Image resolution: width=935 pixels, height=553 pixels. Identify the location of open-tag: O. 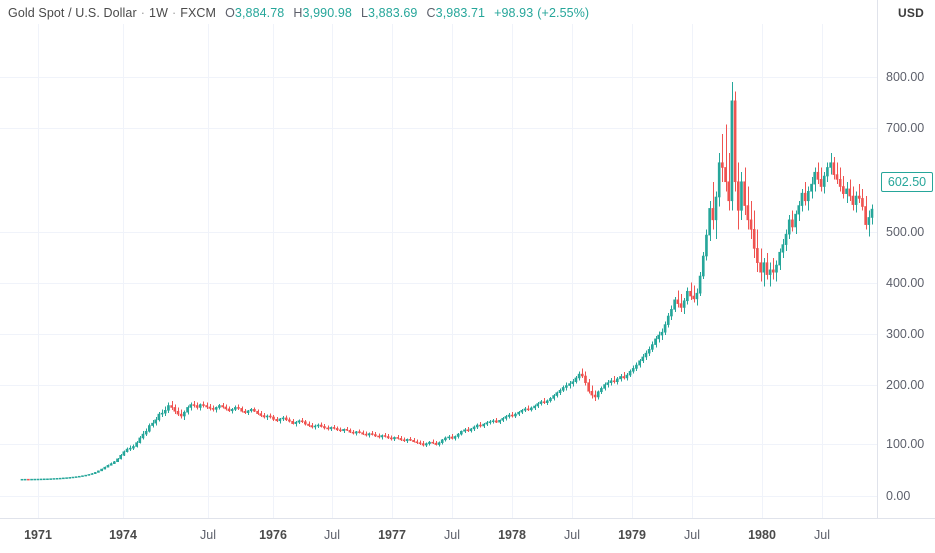
(230, 13).